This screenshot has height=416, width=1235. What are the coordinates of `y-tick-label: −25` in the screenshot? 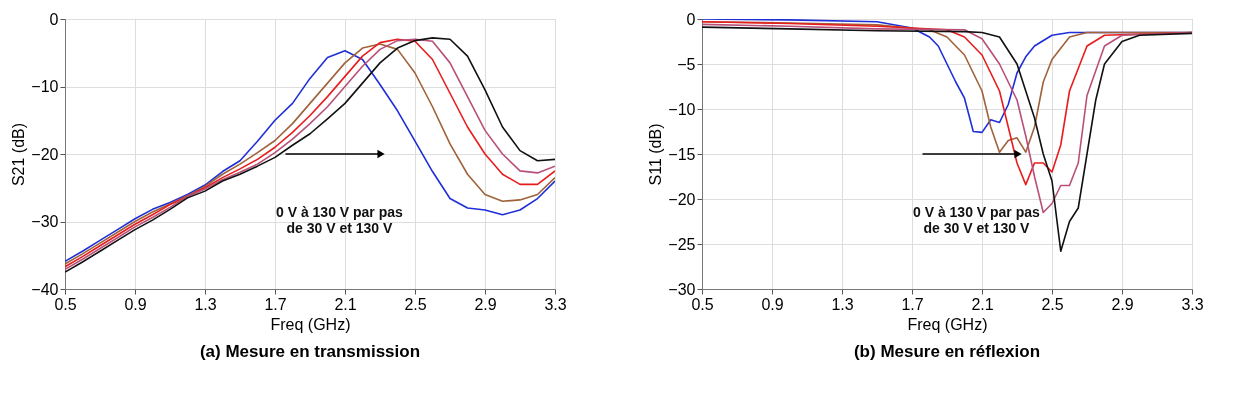 It's located at (682, 244).